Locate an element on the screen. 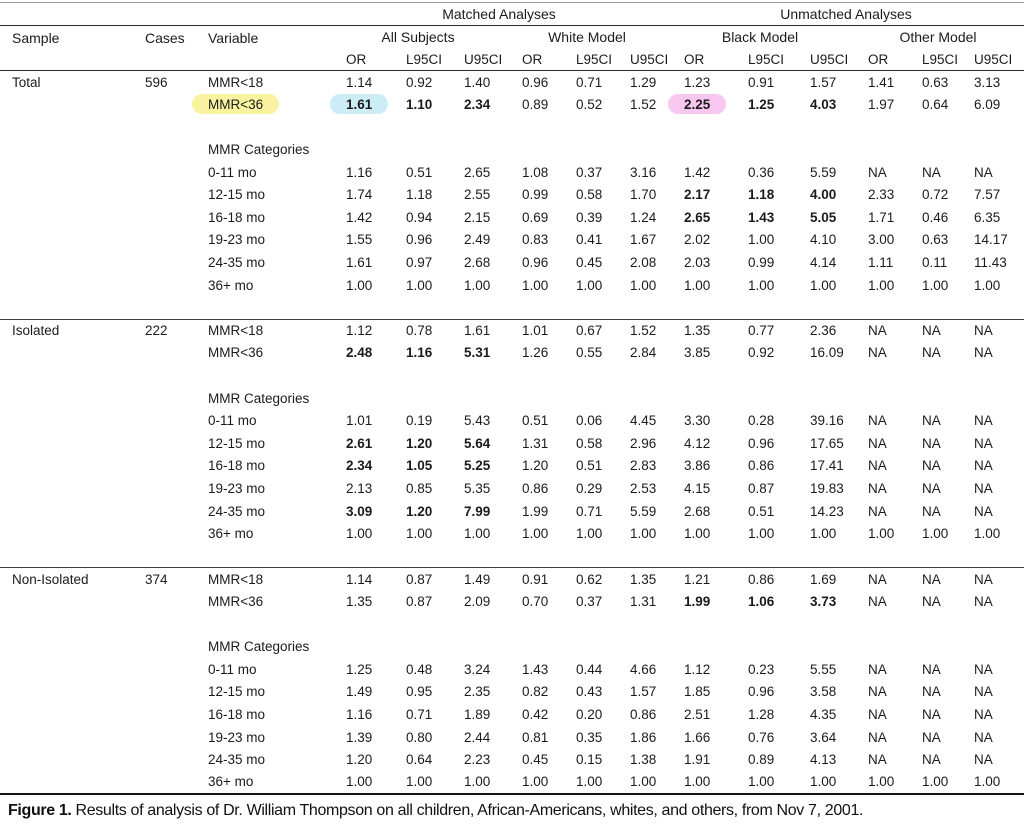 The width and height of the screenshot is (1024, 832). value-cell: 39.16 is located at coordinates (827, 421).